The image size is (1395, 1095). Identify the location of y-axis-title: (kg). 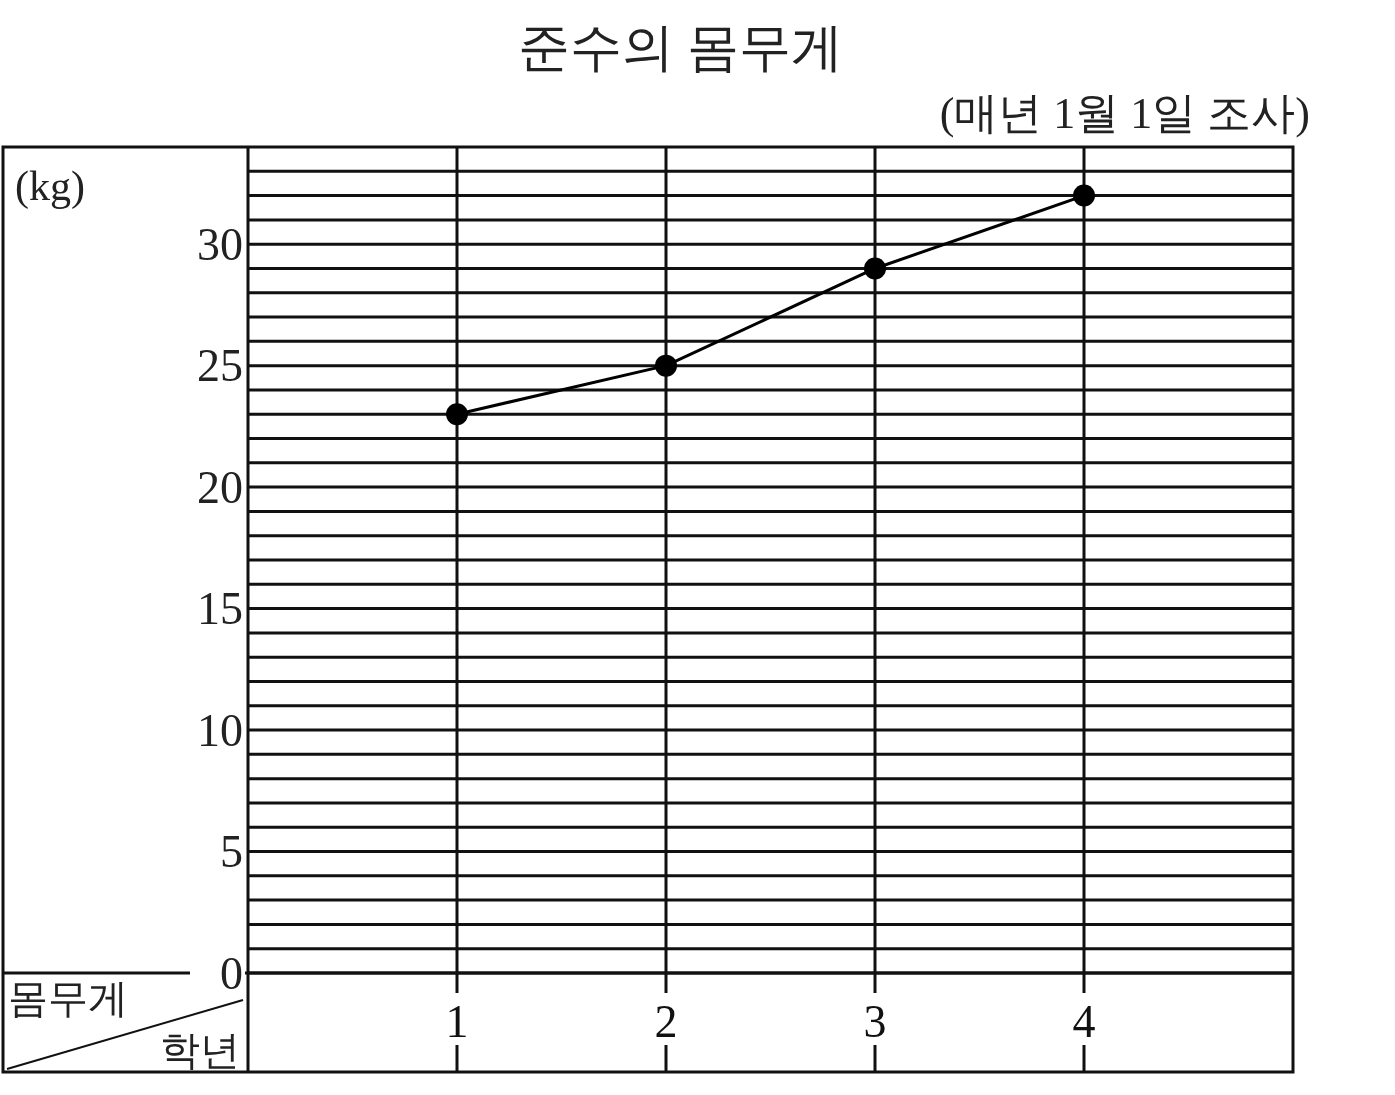
(50, 186).